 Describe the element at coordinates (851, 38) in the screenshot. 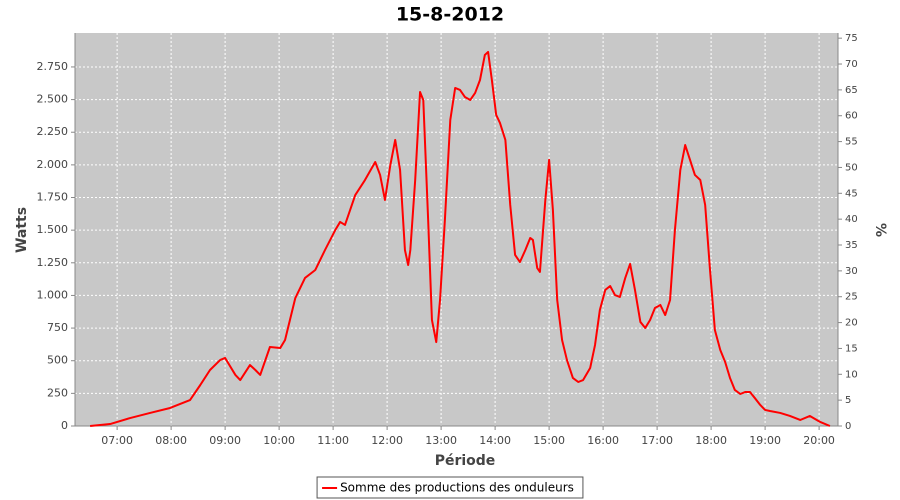

I see `y2-tick-label: 75` at that location.